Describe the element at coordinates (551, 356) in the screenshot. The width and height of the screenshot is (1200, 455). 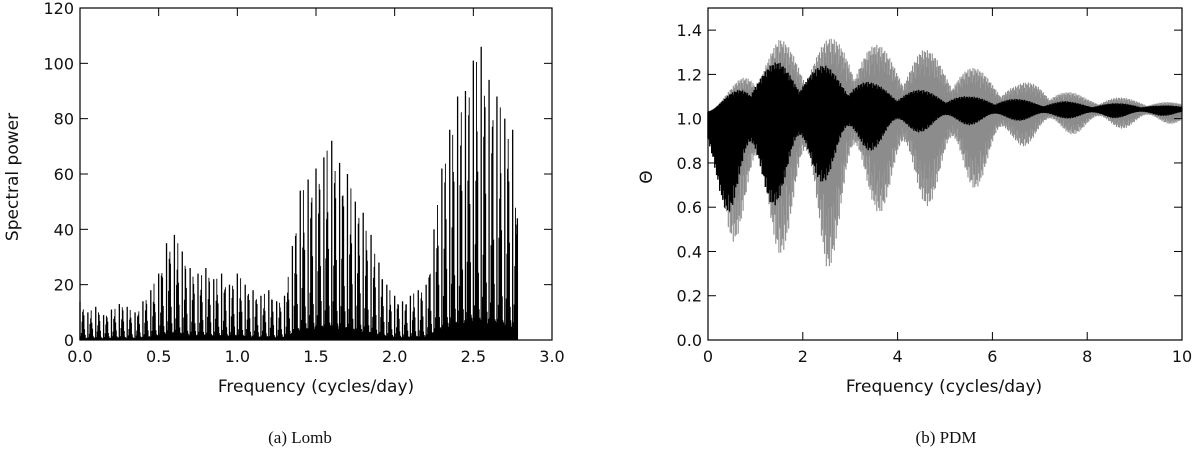
I see `lomb-x-tick-label: 3.0` at that location.